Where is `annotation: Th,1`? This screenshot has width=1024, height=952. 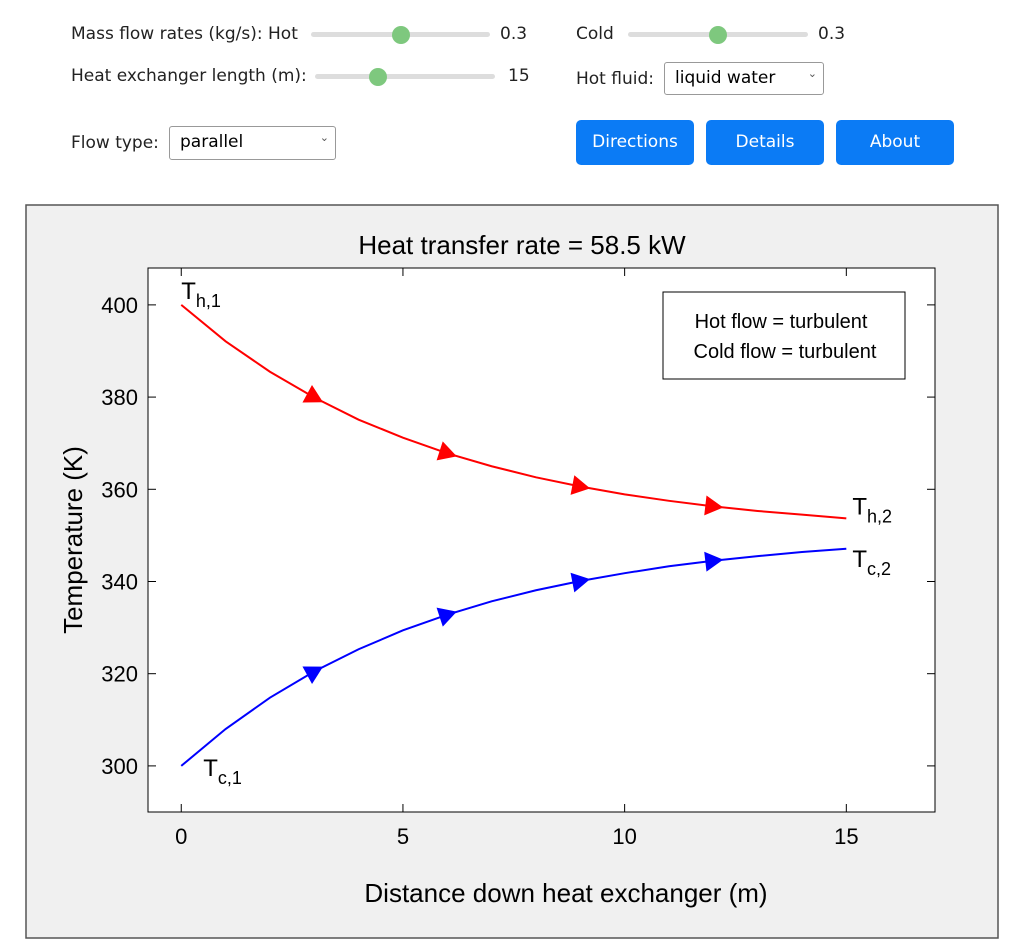 annotation: Th,1 is located at coordinates (201, 294).